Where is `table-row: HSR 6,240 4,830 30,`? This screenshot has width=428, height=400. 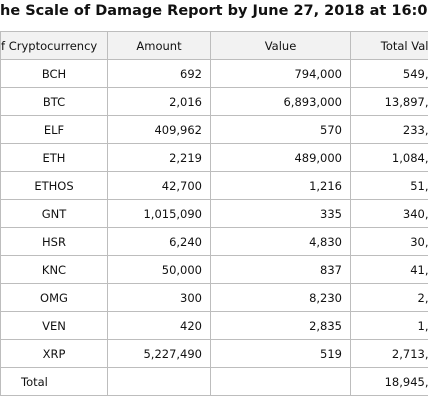 table-row: HSR 6,240 4,830 30, is located at coordinates (214, 241).